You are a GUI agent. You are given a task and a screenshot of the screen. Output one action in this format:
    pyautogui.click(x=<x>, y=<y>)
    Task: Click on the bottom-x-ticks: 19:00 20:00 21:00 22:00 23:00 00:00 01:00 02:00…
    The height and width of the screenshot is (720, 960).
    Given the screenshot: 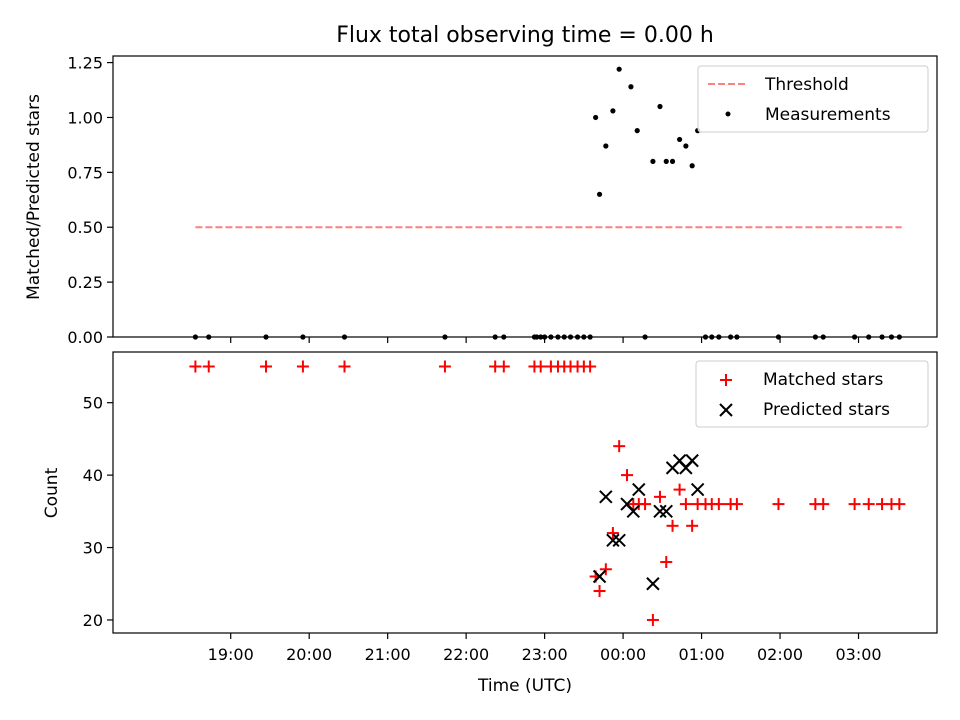 What is the action you would take?
    pyautogui.click(x=545, y=648)
    